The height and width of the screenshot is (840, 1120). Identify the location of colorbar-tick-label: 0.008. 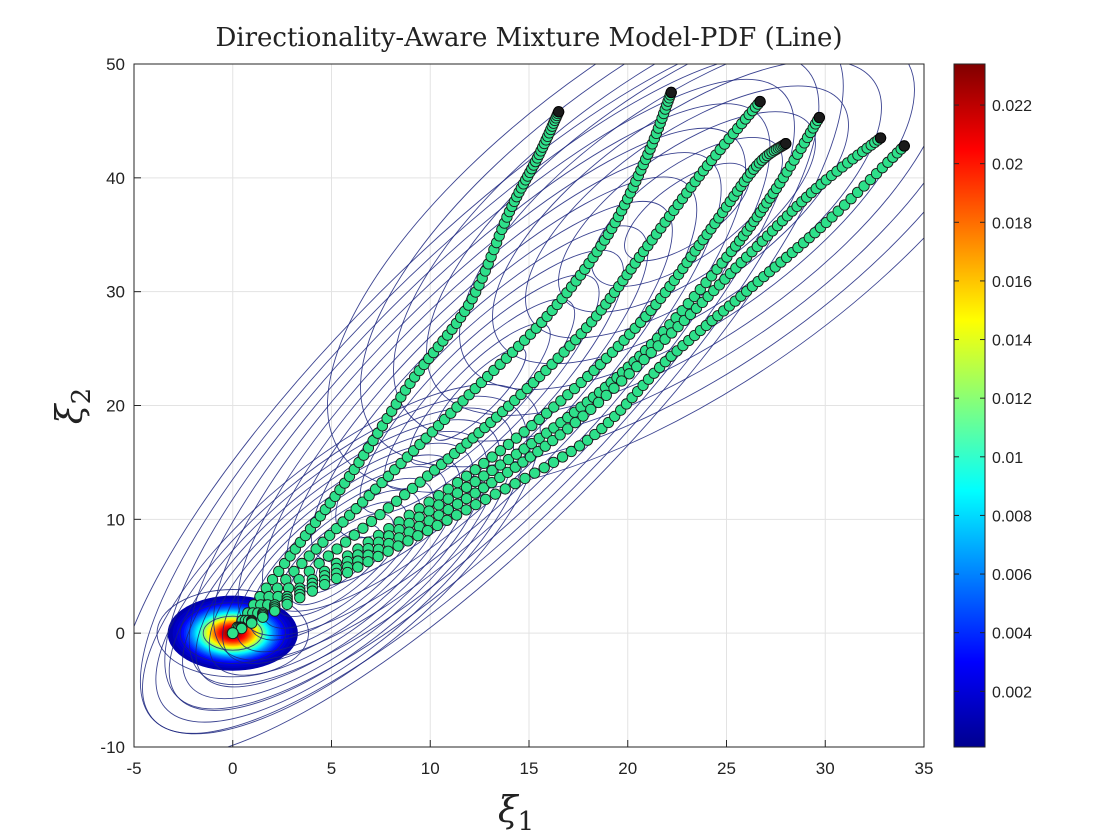
(1012, 516).